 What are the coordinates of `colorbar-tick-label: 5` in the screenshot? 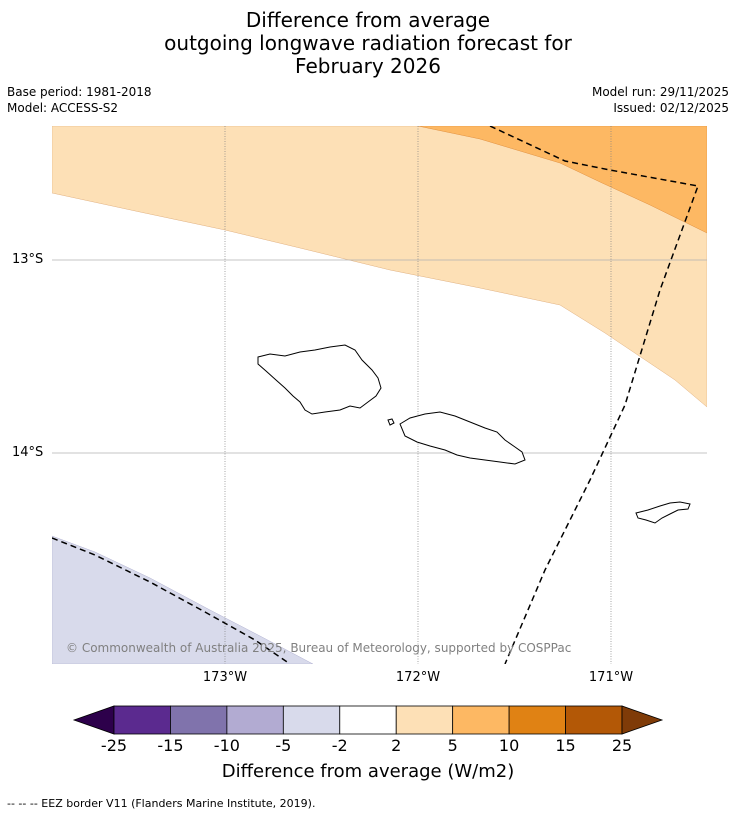 It's located at (452, 745).